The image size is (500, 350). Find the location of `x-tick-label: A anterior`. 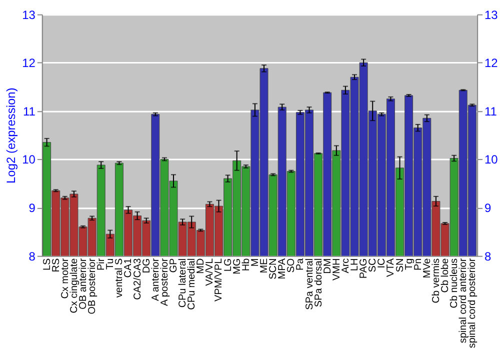

x-tick-label: A anterior is located at coordinates (156, 280).